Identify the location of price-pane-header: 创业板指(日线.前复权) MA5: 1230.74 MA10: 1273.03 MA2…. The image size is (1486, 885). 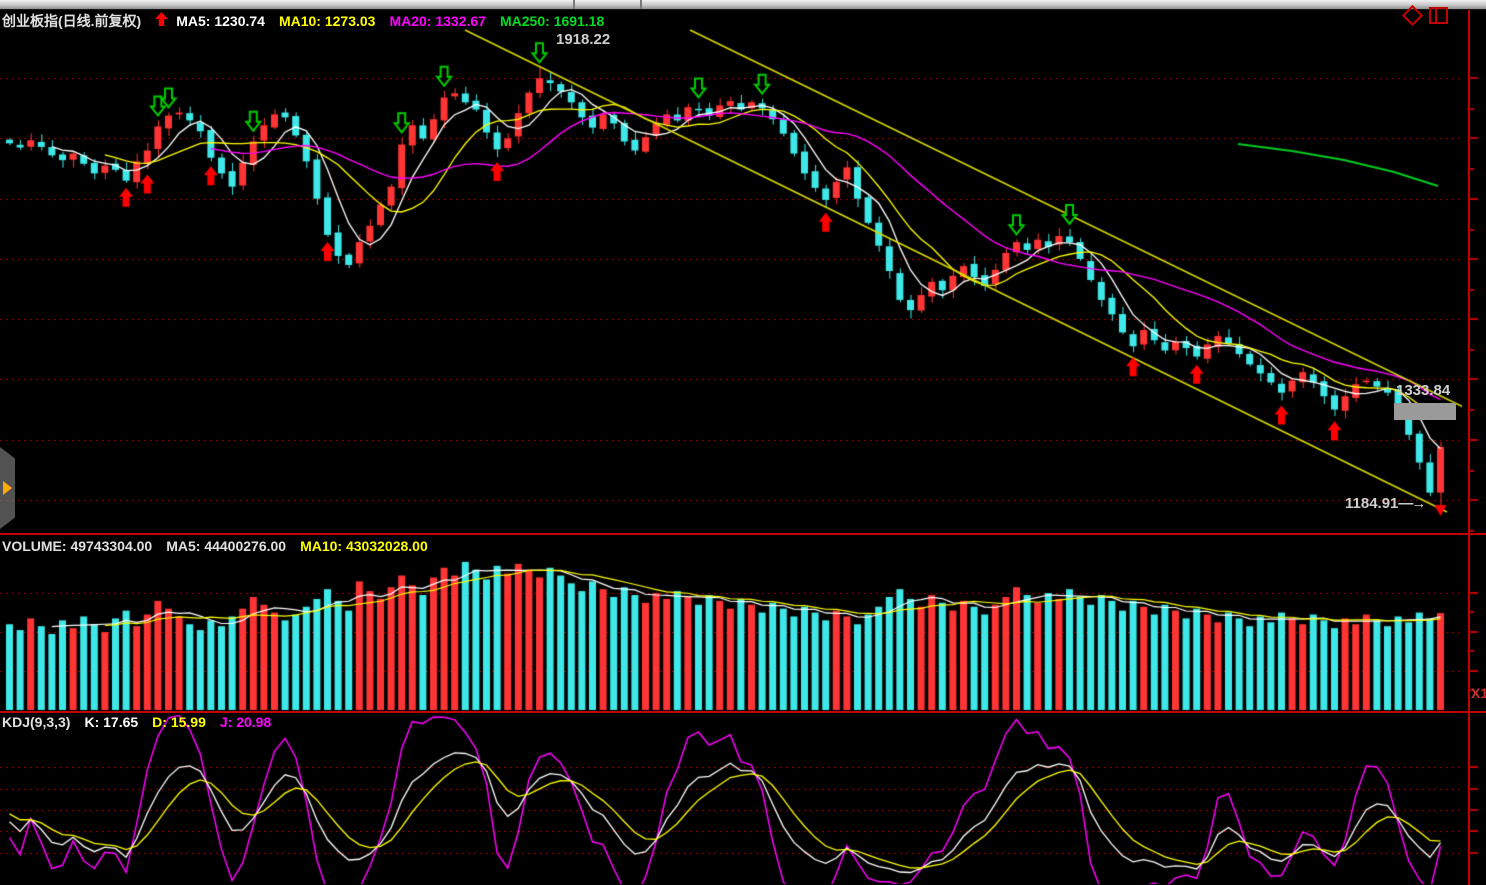
(310, 21).